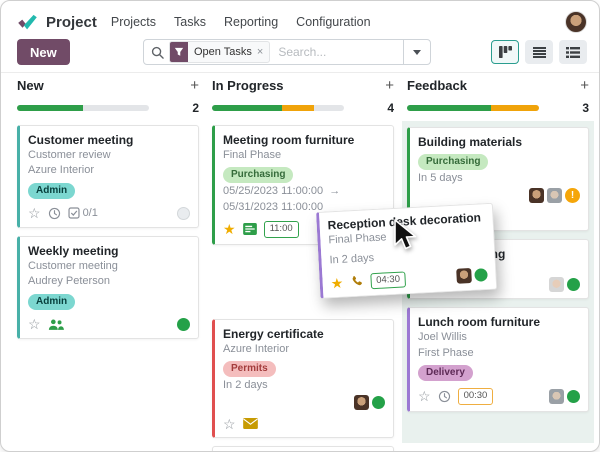 The width and height of the screenshot is (600, 452). Describe the element at coordinates (357, 282) in the screenshot. I see `phone-activity-icon` at that location.